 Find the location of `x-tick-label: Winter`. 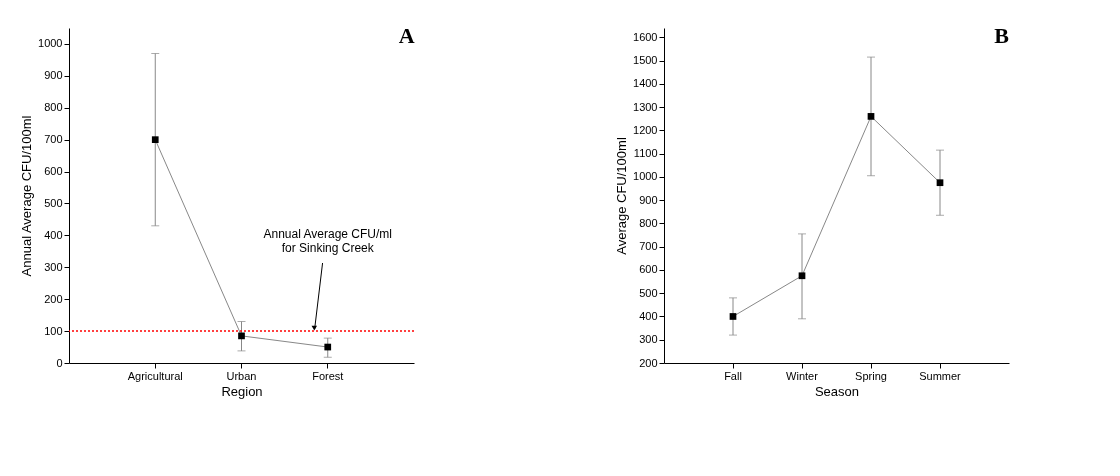

x-tick-label: Winter is located at coordinates (802, 375).